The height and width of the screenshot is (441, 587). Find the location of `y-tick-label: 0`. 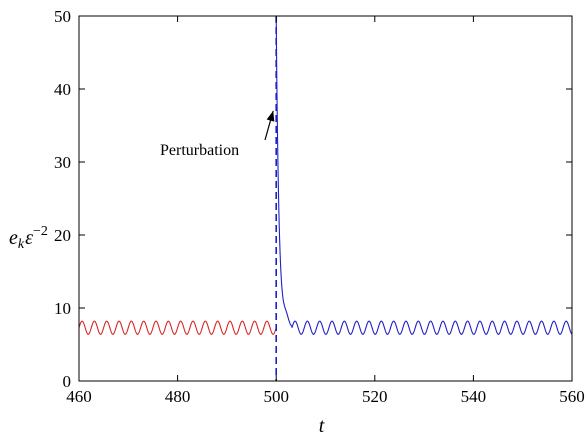

y-tick-label: 0 is located at coordinates (67, 381).